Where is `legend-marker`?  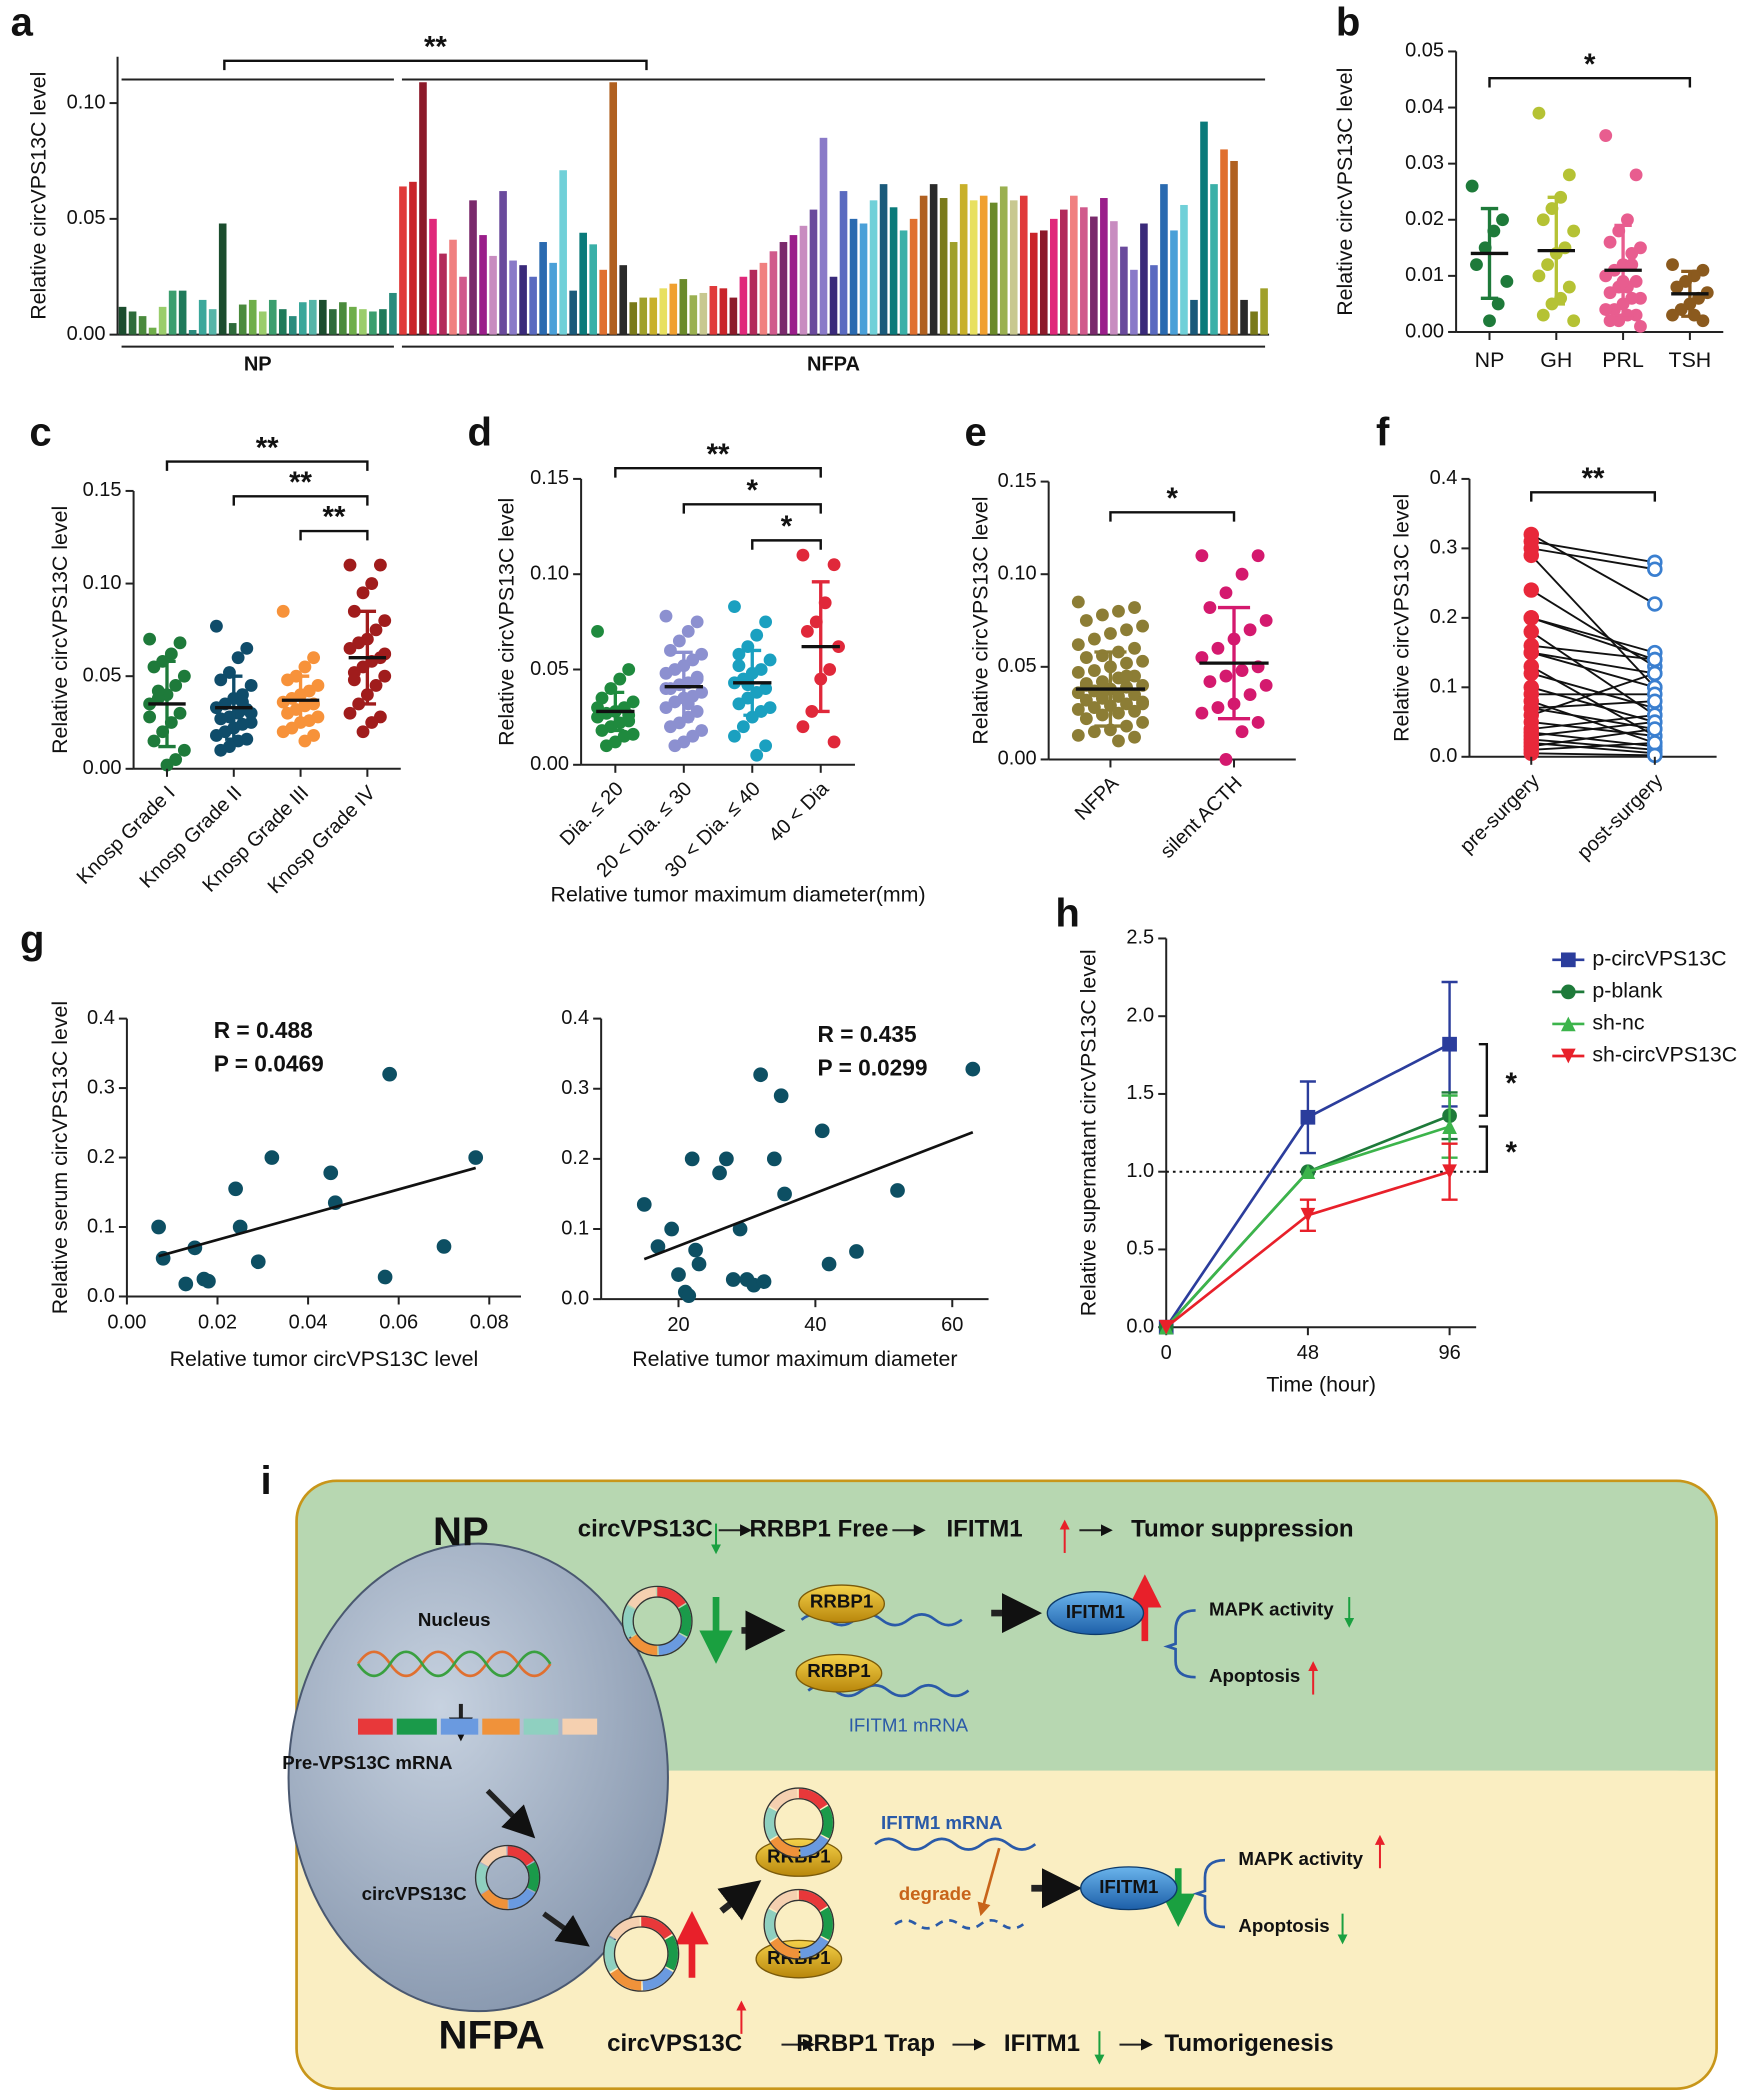
legend-marker is located at coordinates (1568, 960).